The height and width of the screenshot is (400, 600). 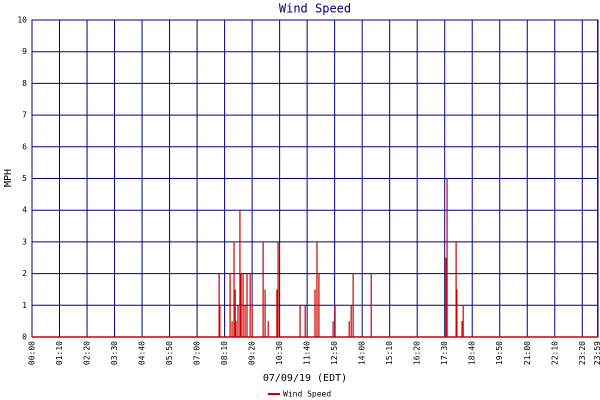 What do you see at coordinates (59, 353) in the screenshot?
I see `x-tick-label: 01:10` at bounding box center [59, 353].